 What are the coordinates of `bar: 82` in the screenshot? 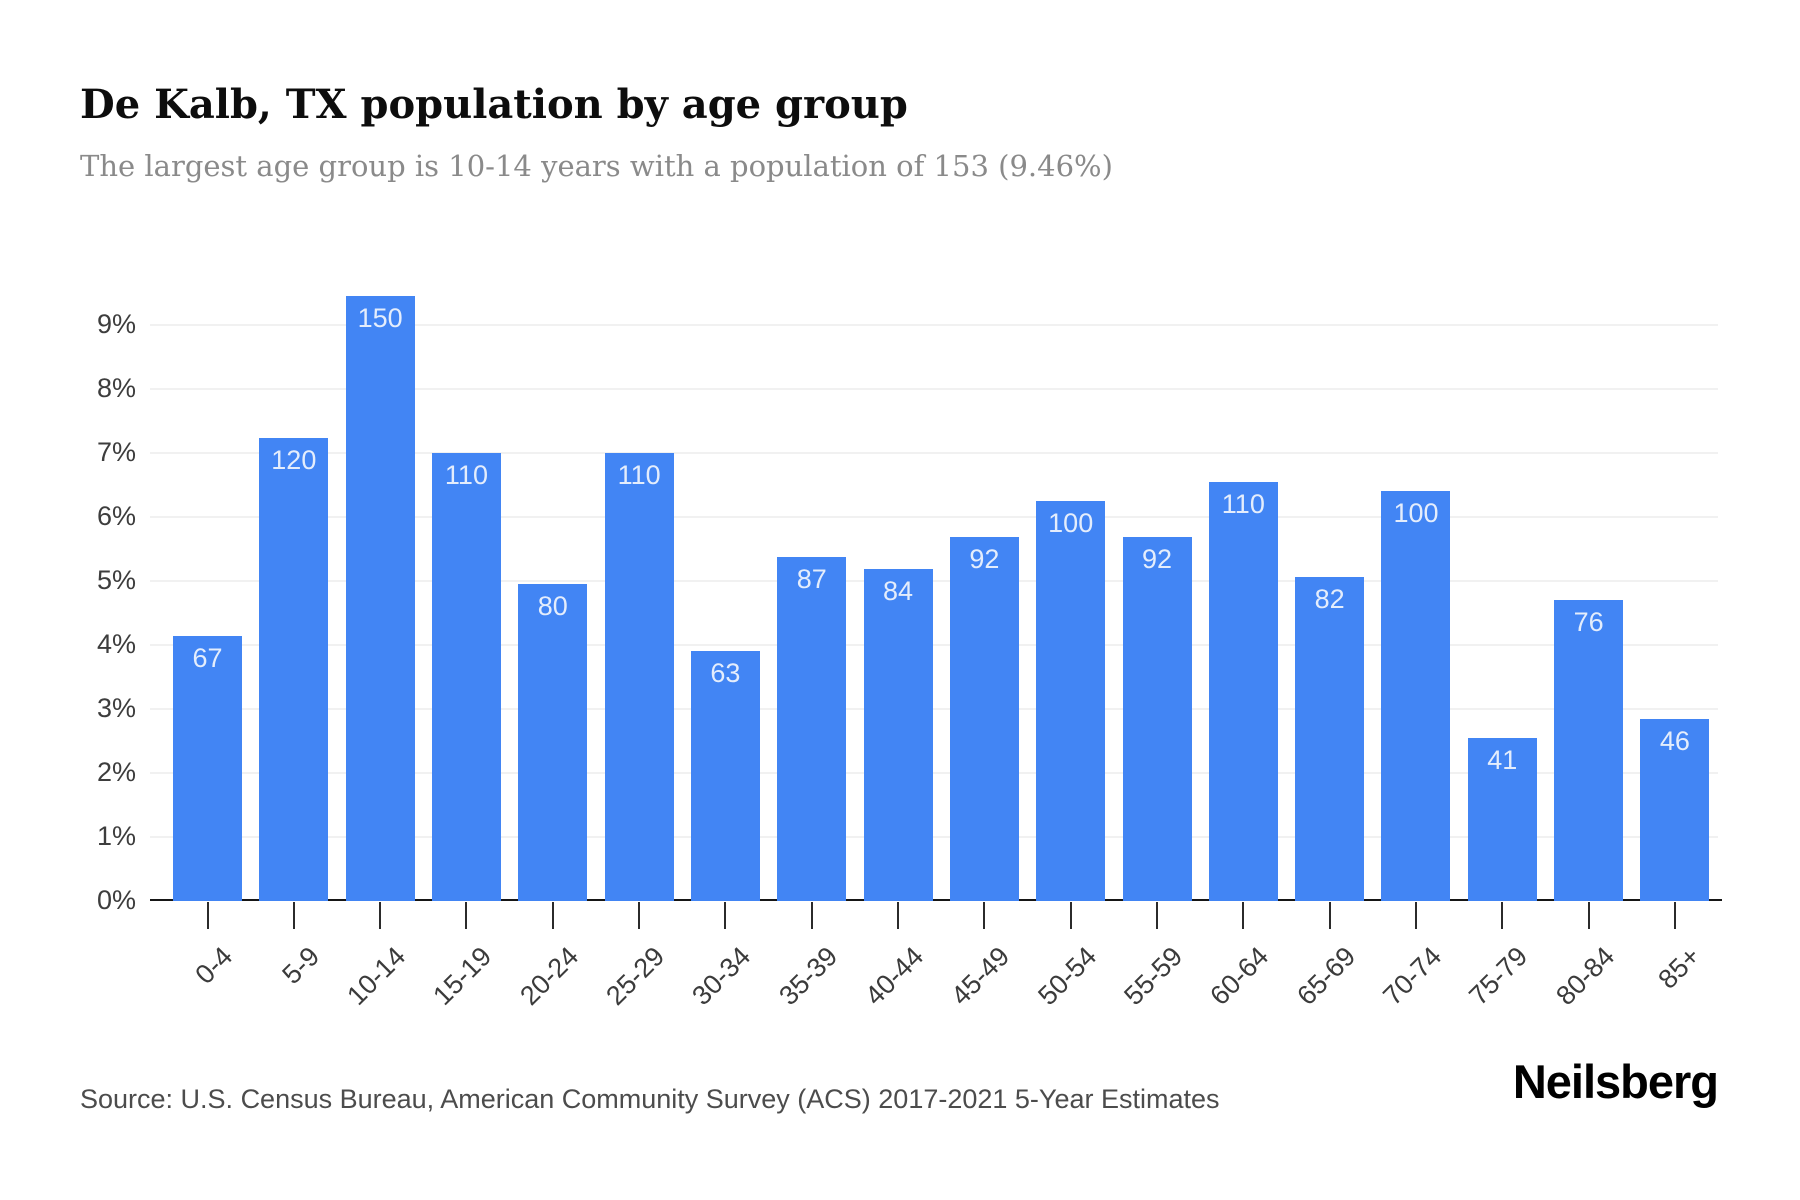 It's located at (1330, 739).